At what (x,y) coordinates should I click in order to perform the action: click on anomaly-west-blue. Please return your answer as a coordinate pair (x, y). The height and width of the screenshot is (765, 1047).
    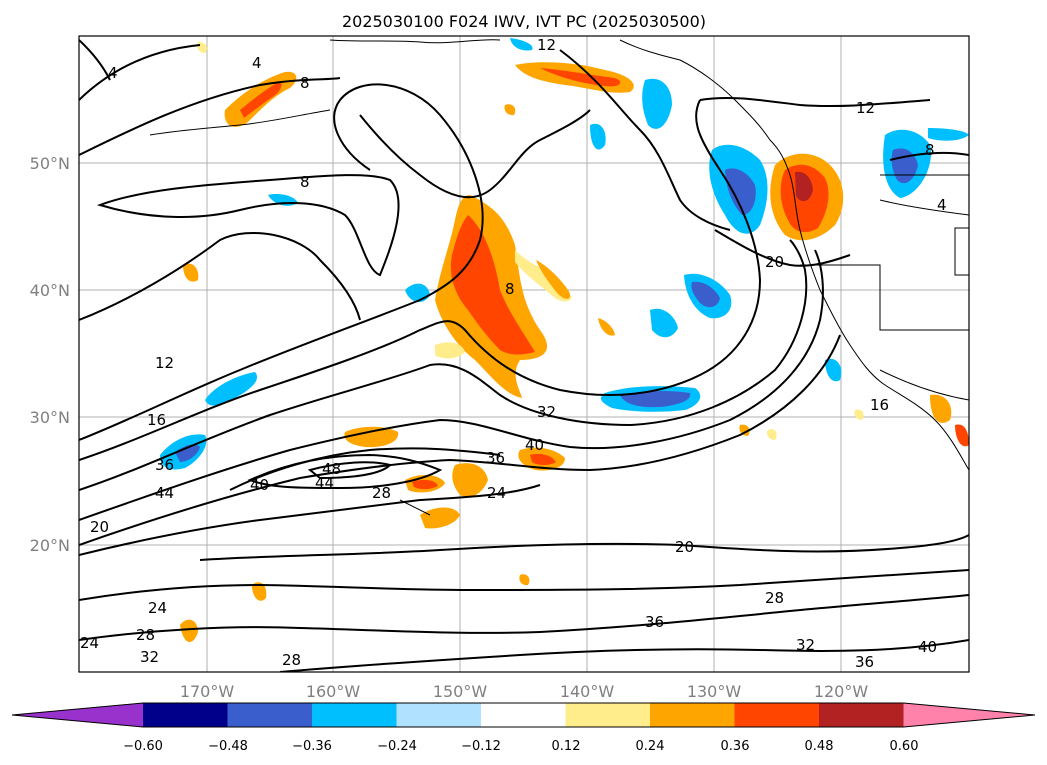
    Looking at the image, I should click on (231, 389).